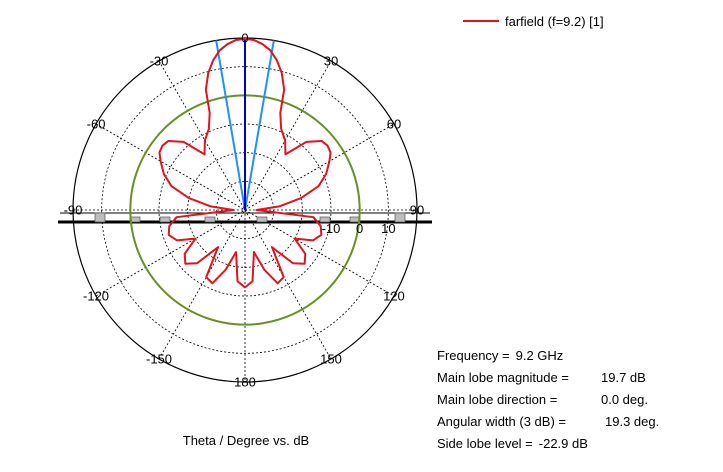  What do you see at coordinates (96, 296) in the screenshot?
I see `angle-tick-label: -120` at bounding box center [96, 296].